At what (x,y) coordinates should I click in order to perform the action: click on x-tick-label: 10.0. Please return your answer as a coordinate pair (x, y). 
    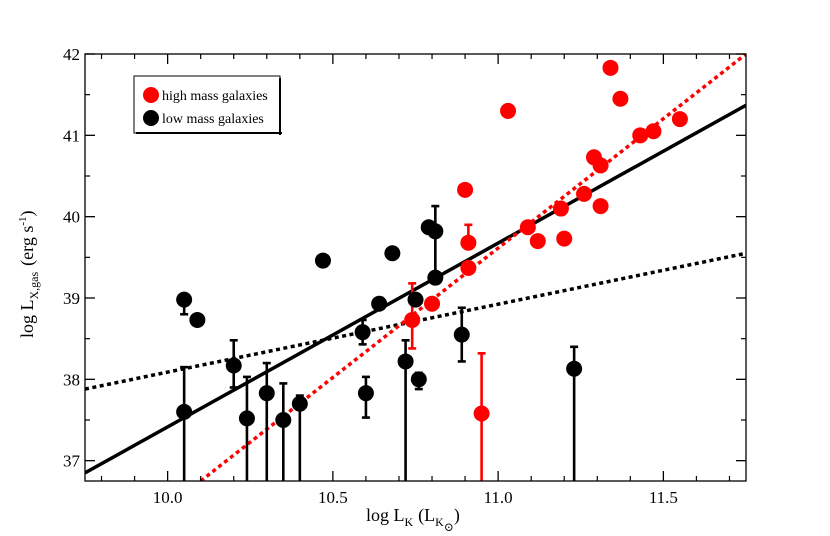
    Looking at the image, I should click on (168, 497).